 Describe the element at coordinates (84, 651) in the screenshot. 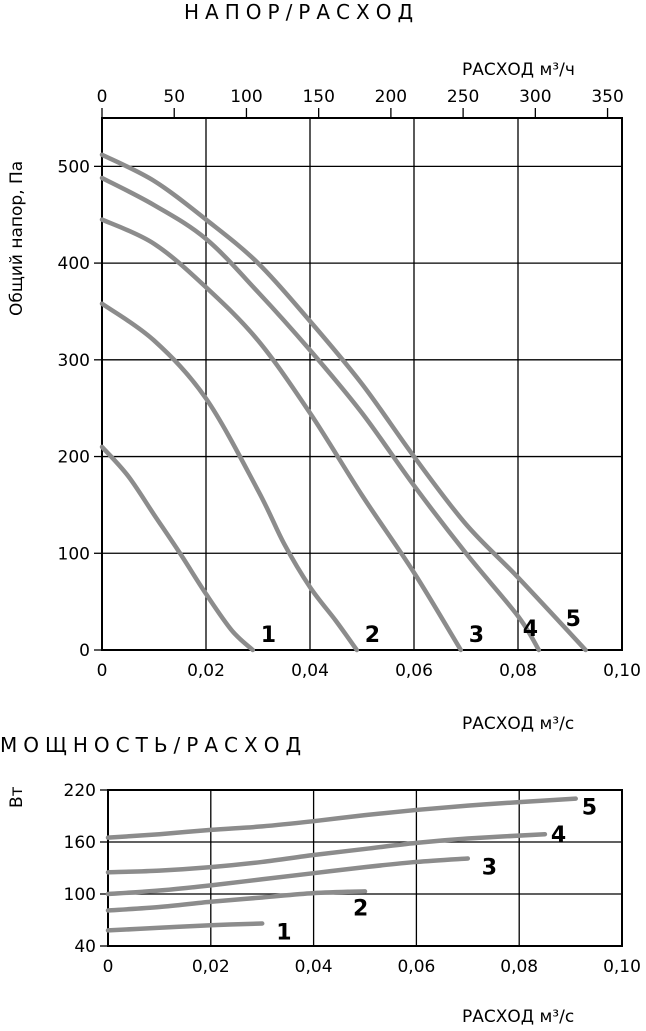

I see `y-tick-label: 0` at that location.